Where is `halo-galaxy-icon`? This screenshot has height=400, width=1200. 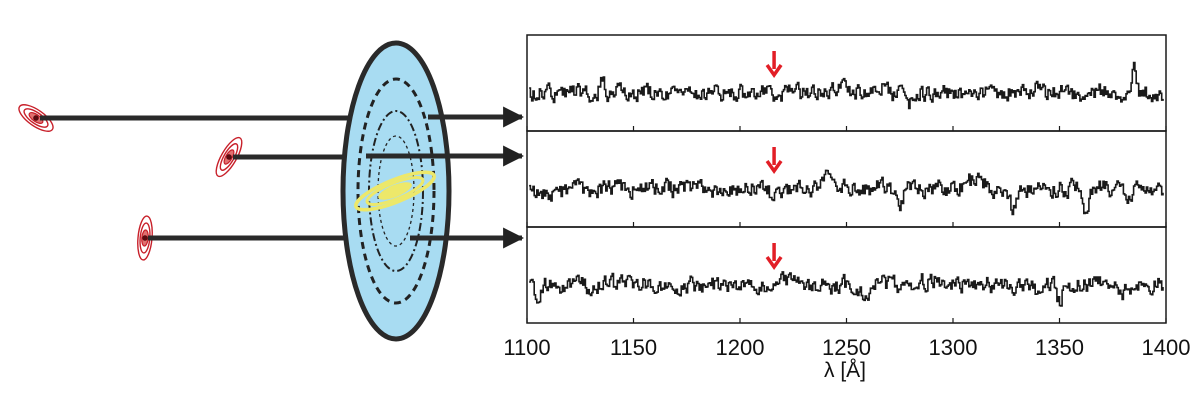
halo-galaxy-icon is located at coordinates (395, 191).